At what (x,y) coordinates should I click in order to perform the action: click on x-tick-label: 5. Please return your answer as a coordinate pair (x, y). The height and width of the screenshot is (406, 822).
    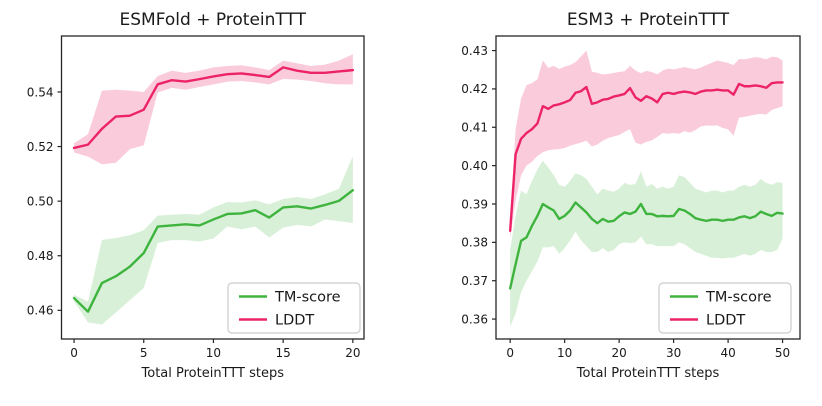
    Looking at the image, I should click on (144, 353).